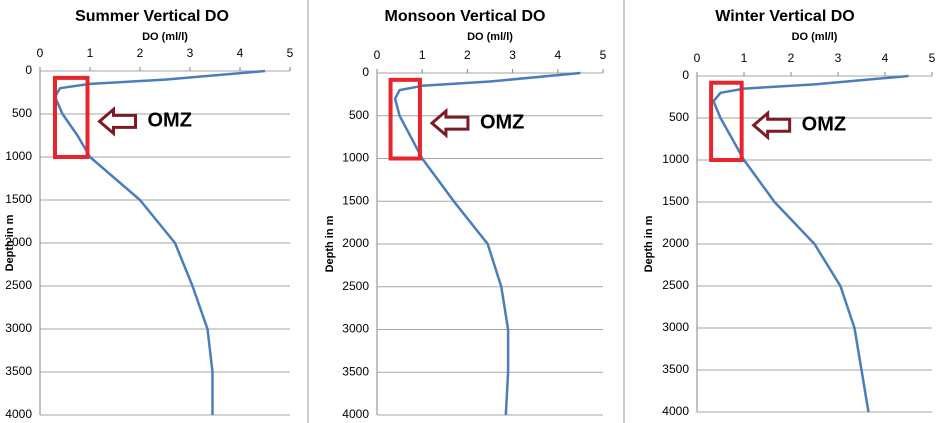  Describe the element at coordinates (784, 16) in the screenshot. I see `chart-title: Winter Vertical DO` at that location.